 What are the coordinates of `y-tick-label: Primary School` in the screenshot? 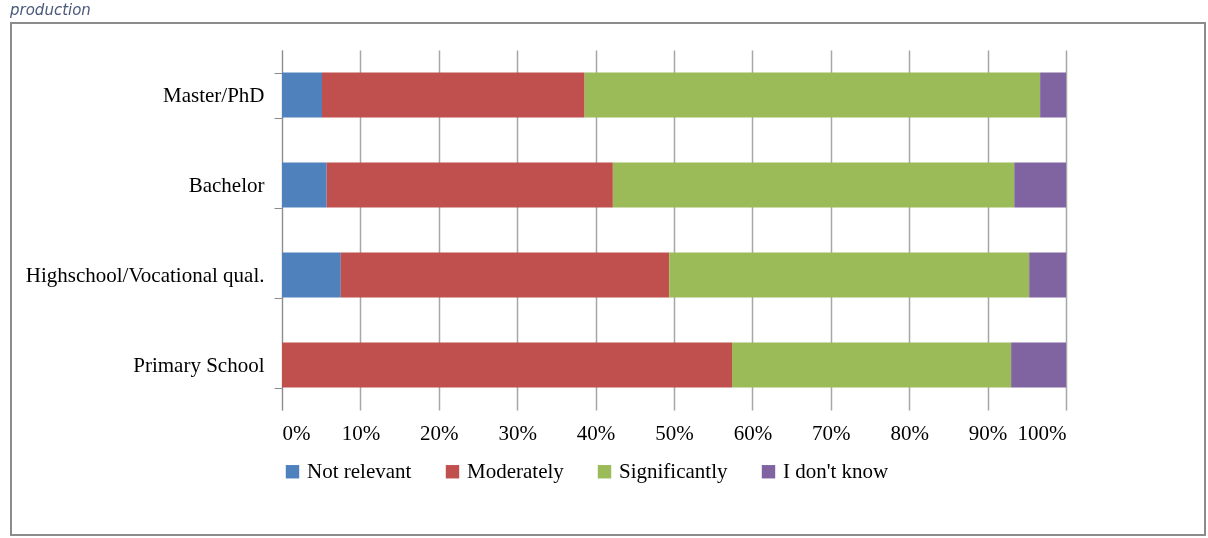 It's located at (199, 364).